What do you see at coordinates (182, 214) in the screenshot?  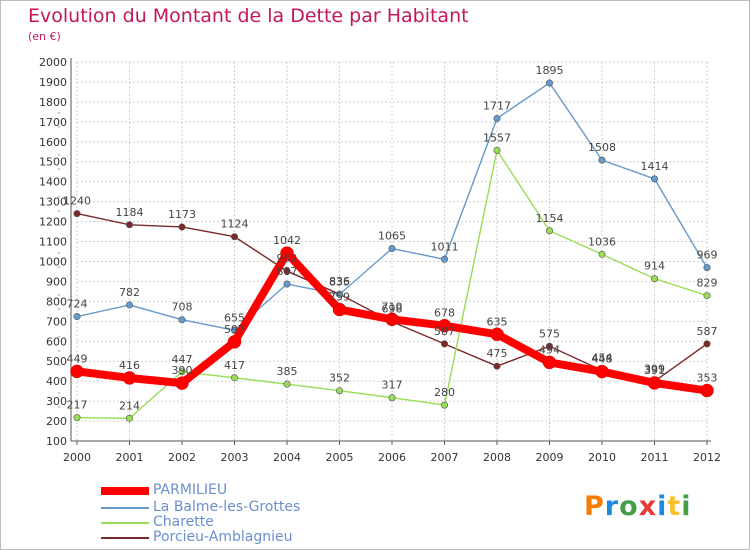 I see `data-label: 1173` at bounding box center [182, 214].